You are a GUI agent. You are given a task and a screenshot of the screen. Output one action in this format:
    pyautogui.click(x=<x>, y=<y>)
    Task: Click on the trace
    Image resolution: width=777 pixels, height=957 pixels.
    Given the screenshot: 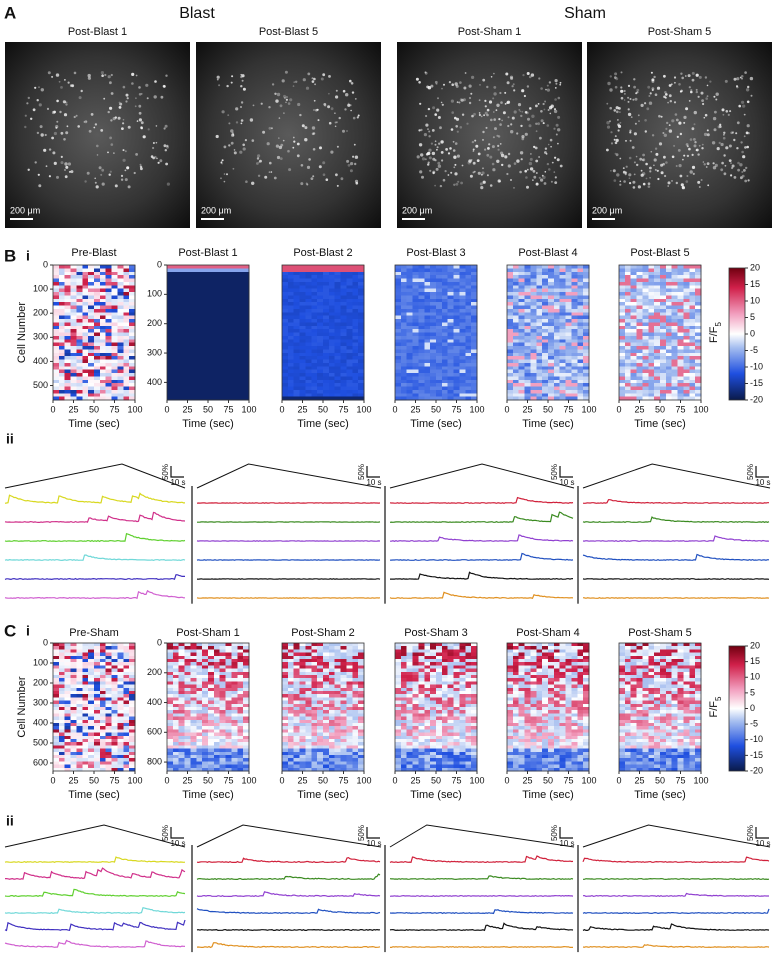 What is the action you would take?
    pyautogui.click(x=676, y=538)
    